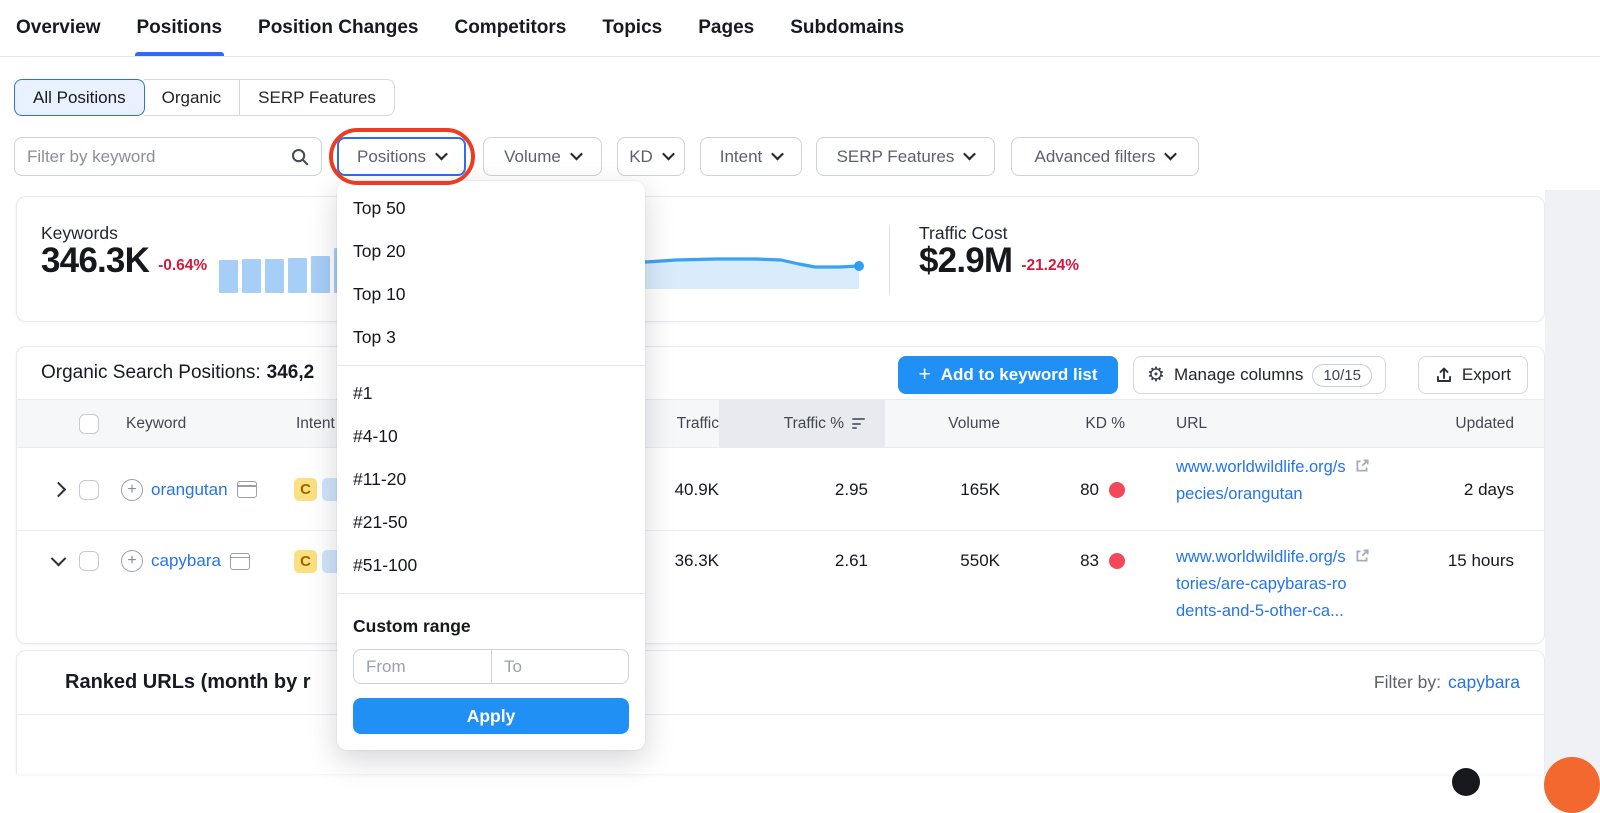  What do you see at coordinates (286, 270) in the screenshot?
I see `keywords-bar-chart` at bounding box center [286, 270].